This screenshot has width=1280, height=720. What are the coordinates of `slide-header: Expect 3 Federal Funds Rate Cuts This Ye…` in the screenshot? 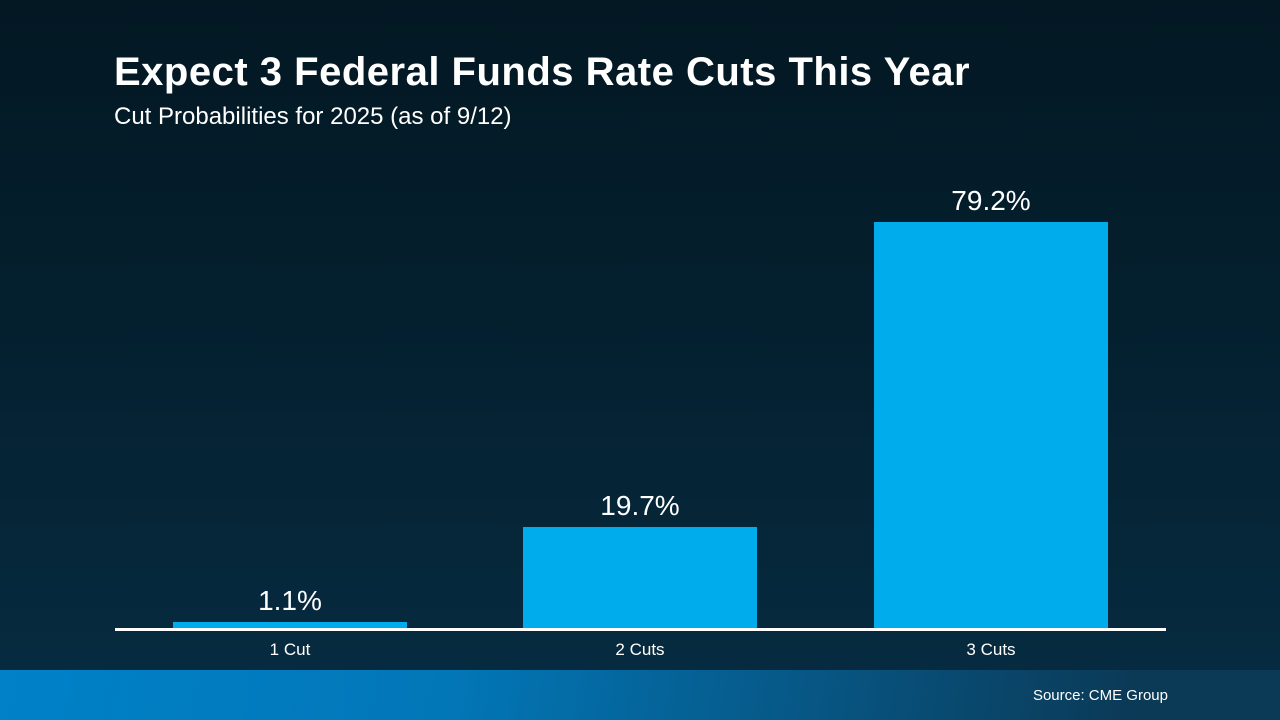 It's located at (542, 90).